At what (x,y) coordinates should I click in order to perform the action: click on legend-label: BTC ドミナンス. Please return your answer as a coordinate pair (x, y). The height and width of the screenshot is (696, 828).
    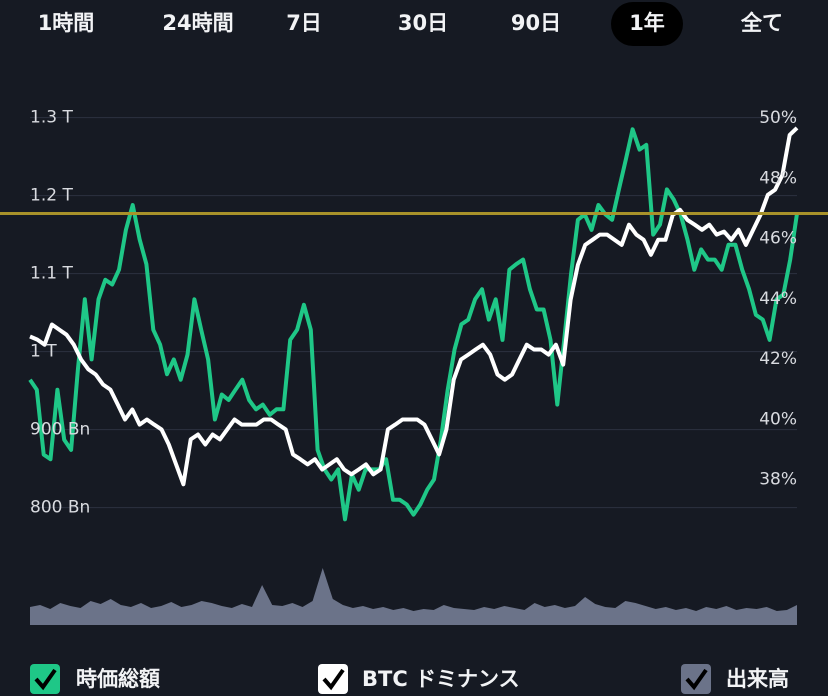
    Looking at the image, I should click on (441, 679).